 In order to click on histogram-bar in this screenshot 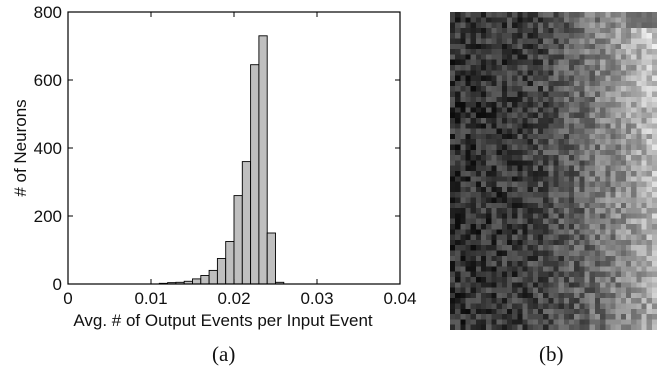, I will do `click(213, 277)`.